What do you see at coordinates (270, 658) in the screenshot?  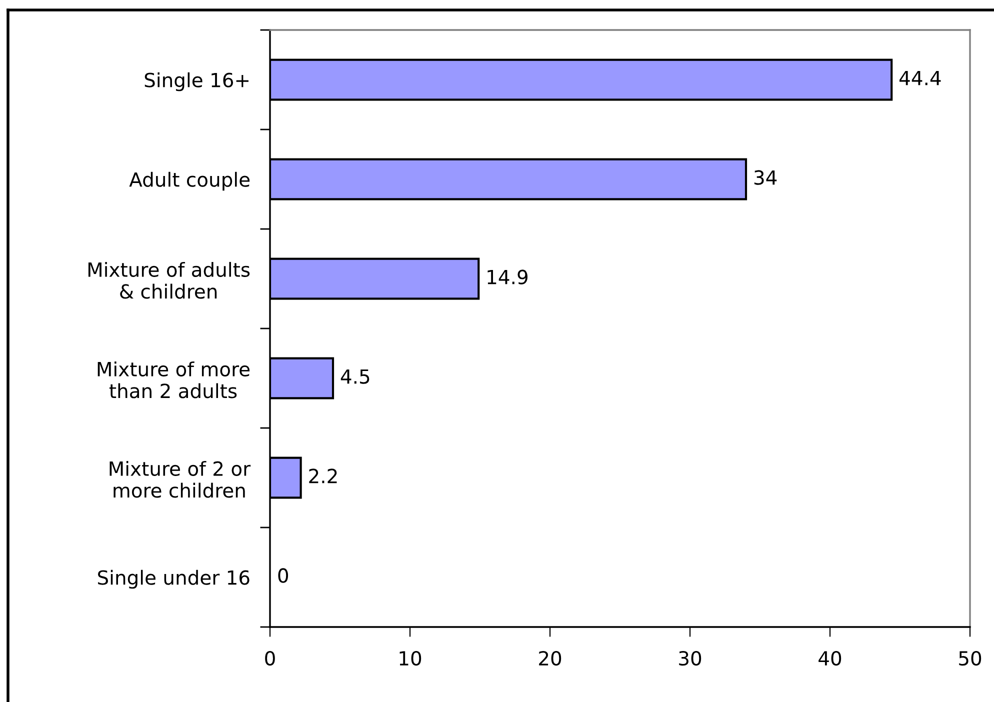 I see `x-tick-label: 0` at bounding box center [270, 658].